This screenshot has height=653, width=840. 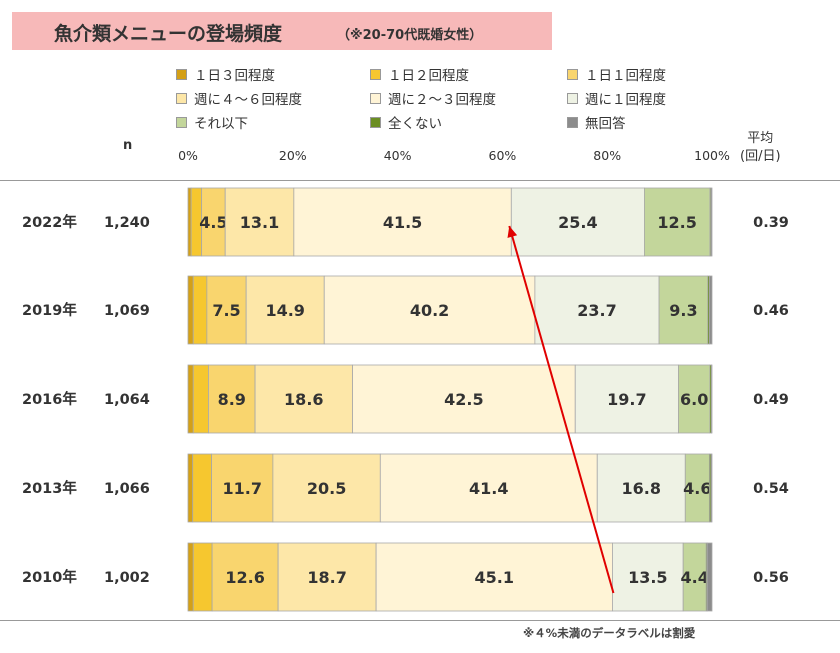 I want to click on legend-item: 全くない, so click(x=406, y=122).